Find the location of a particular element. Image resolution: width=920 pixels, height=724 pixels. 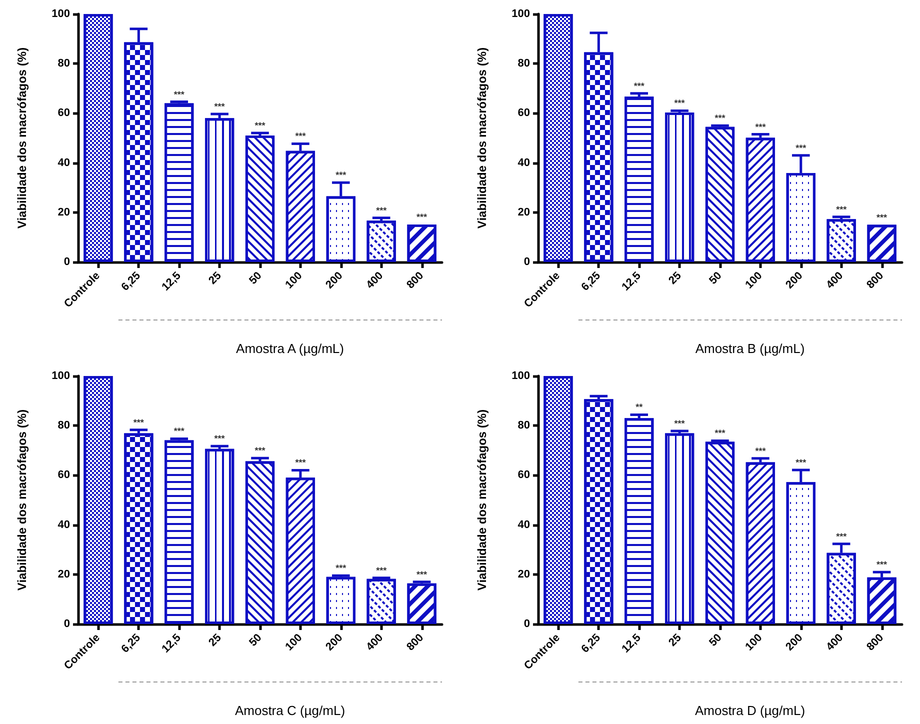

x-axis-title: Amostra B (µg/mL) is located at coordinates (750, 348).